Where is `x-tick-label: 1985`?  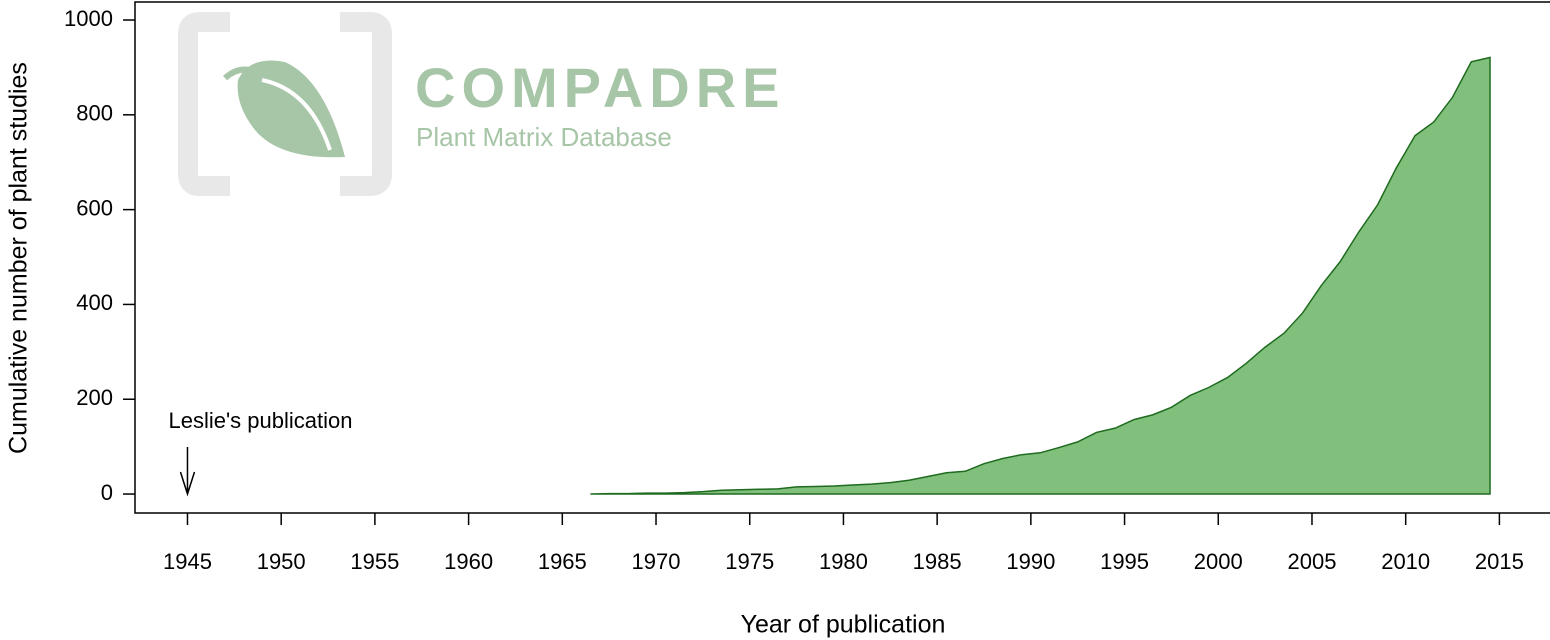 x-tick-label: 1985 is located at coordinates (937, 561).